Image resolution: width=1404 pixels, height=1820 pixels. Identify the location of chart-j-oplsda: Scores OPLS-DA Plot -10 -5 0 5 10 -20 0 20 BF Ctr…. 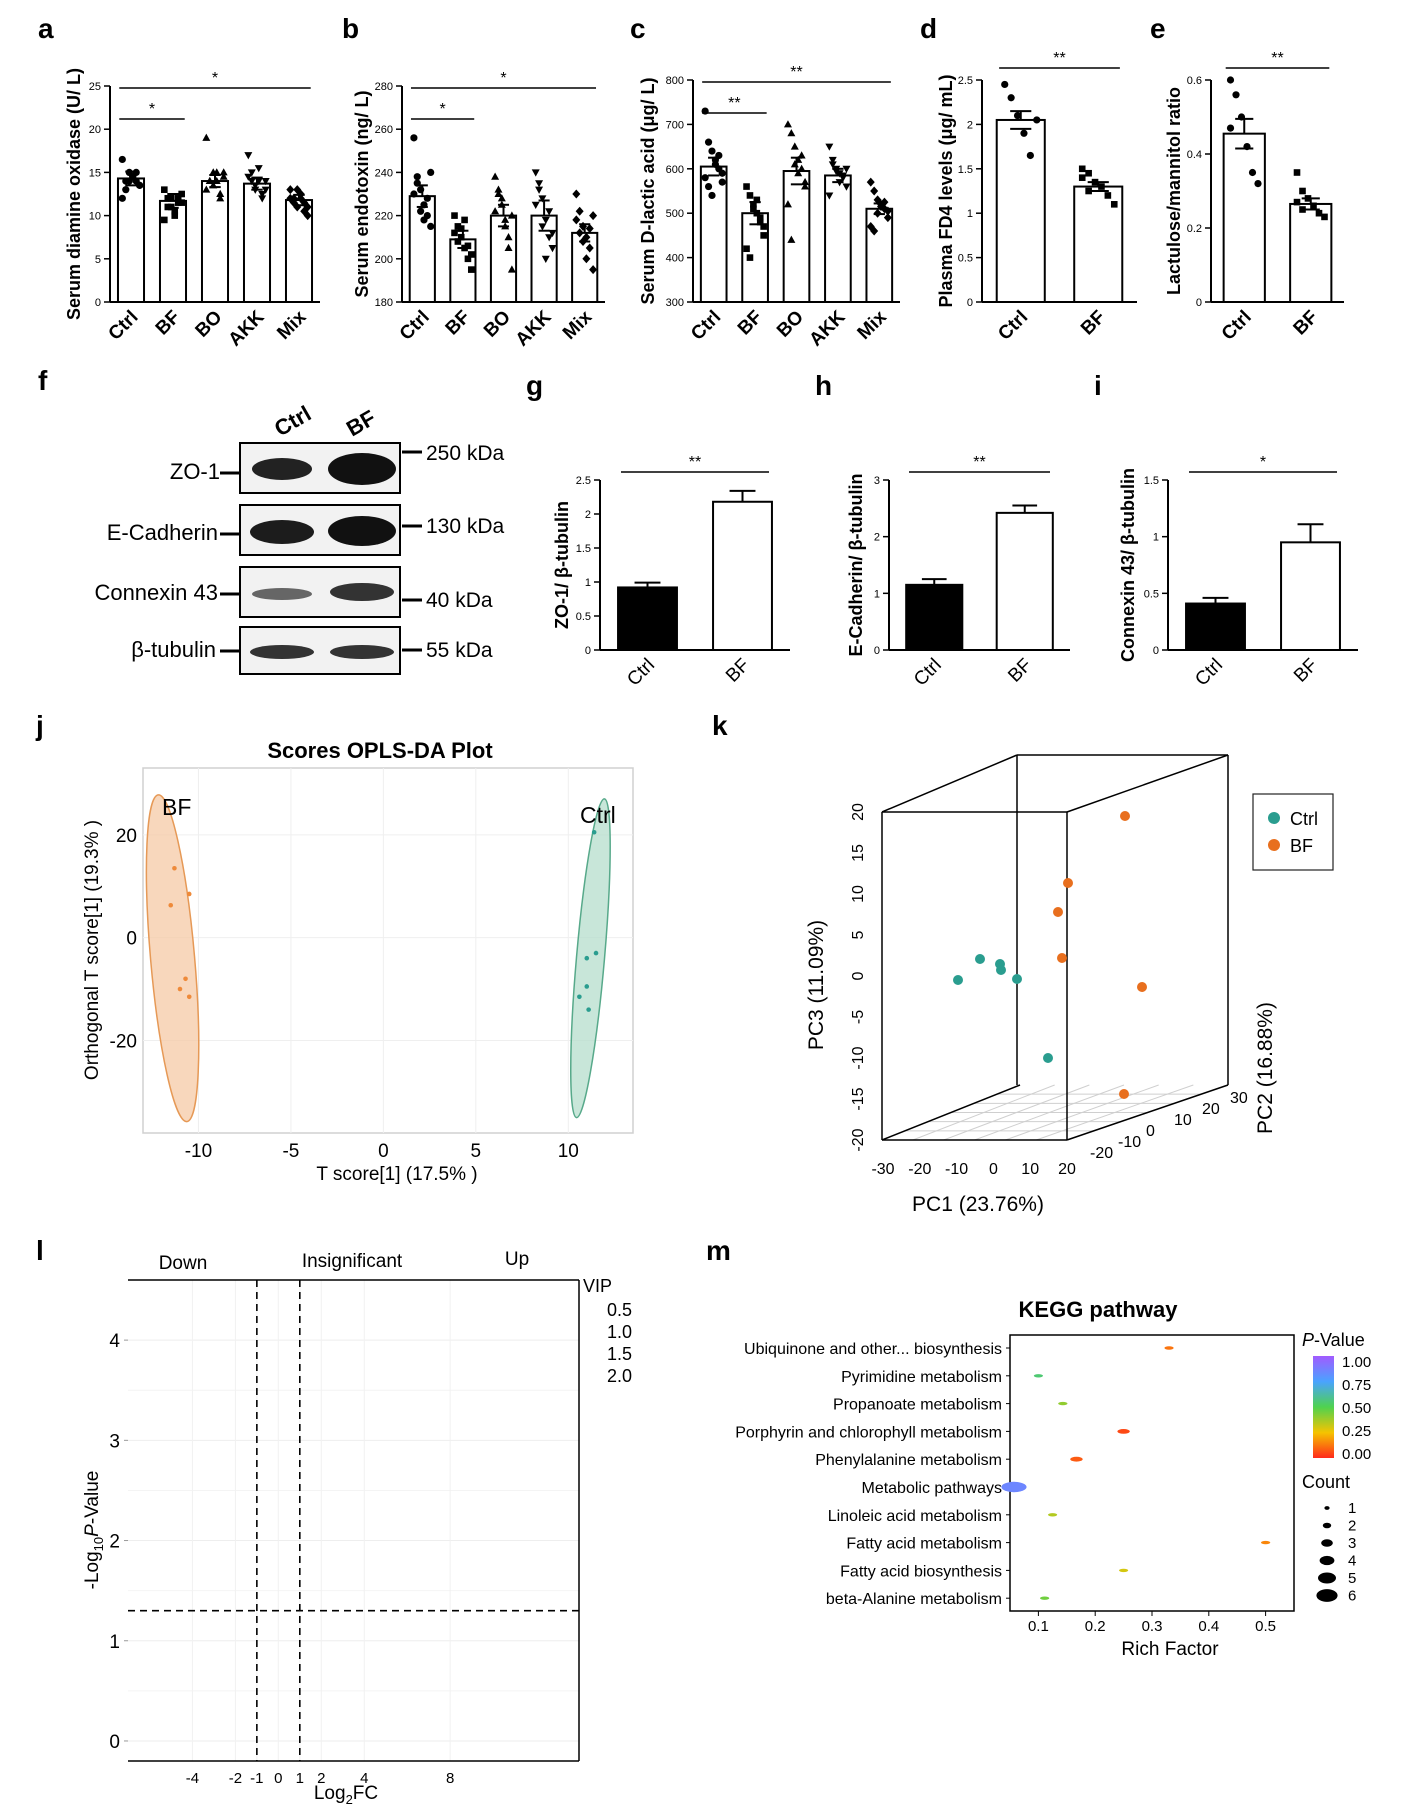
(358, 961).